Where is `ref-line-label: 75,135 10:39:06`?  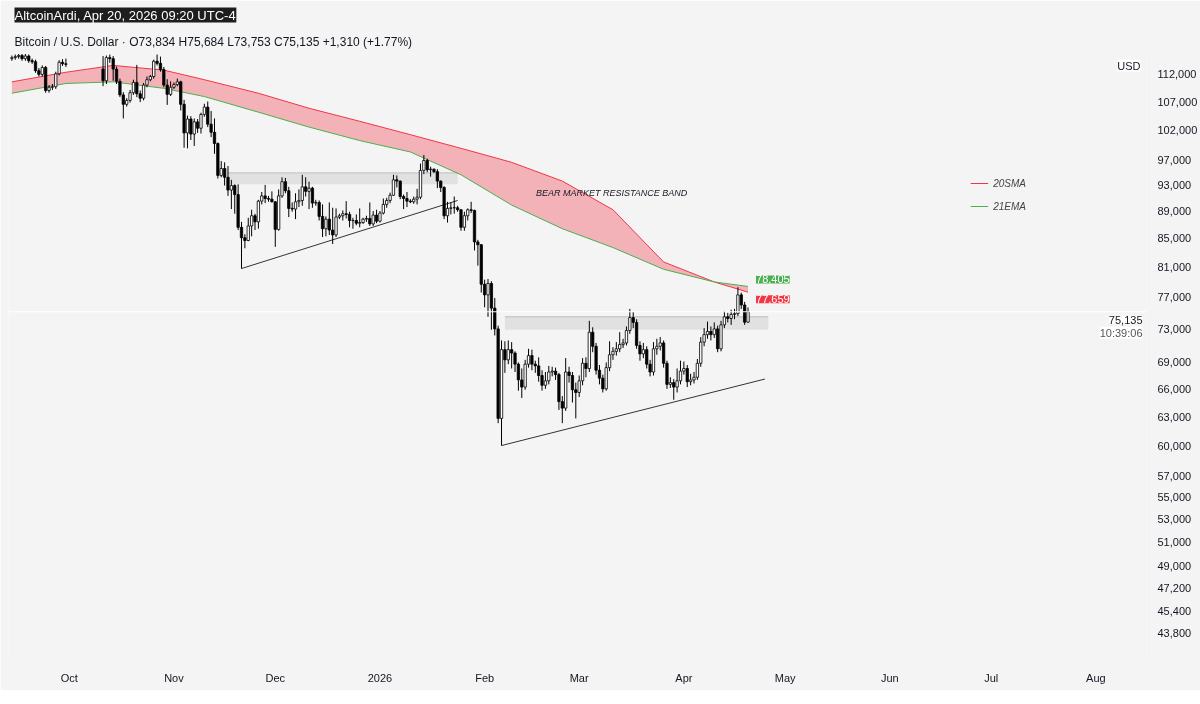
ref-line-label: 75,135 10:39:06 is located at coordinates (1121, 326).